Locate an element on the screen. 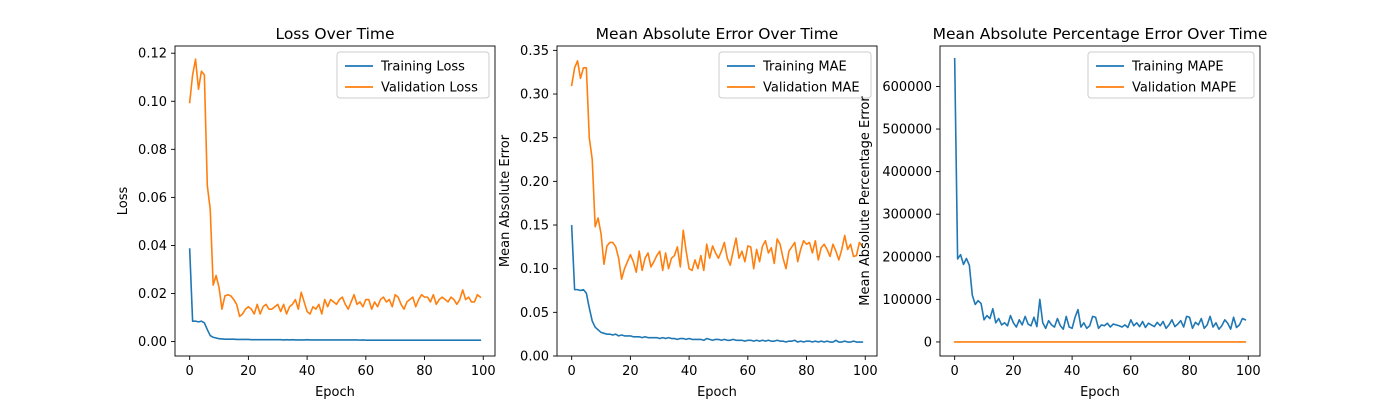 The image size is (1400, 400). y-tick-label: 0.20 is located at coordinates (534, 182).